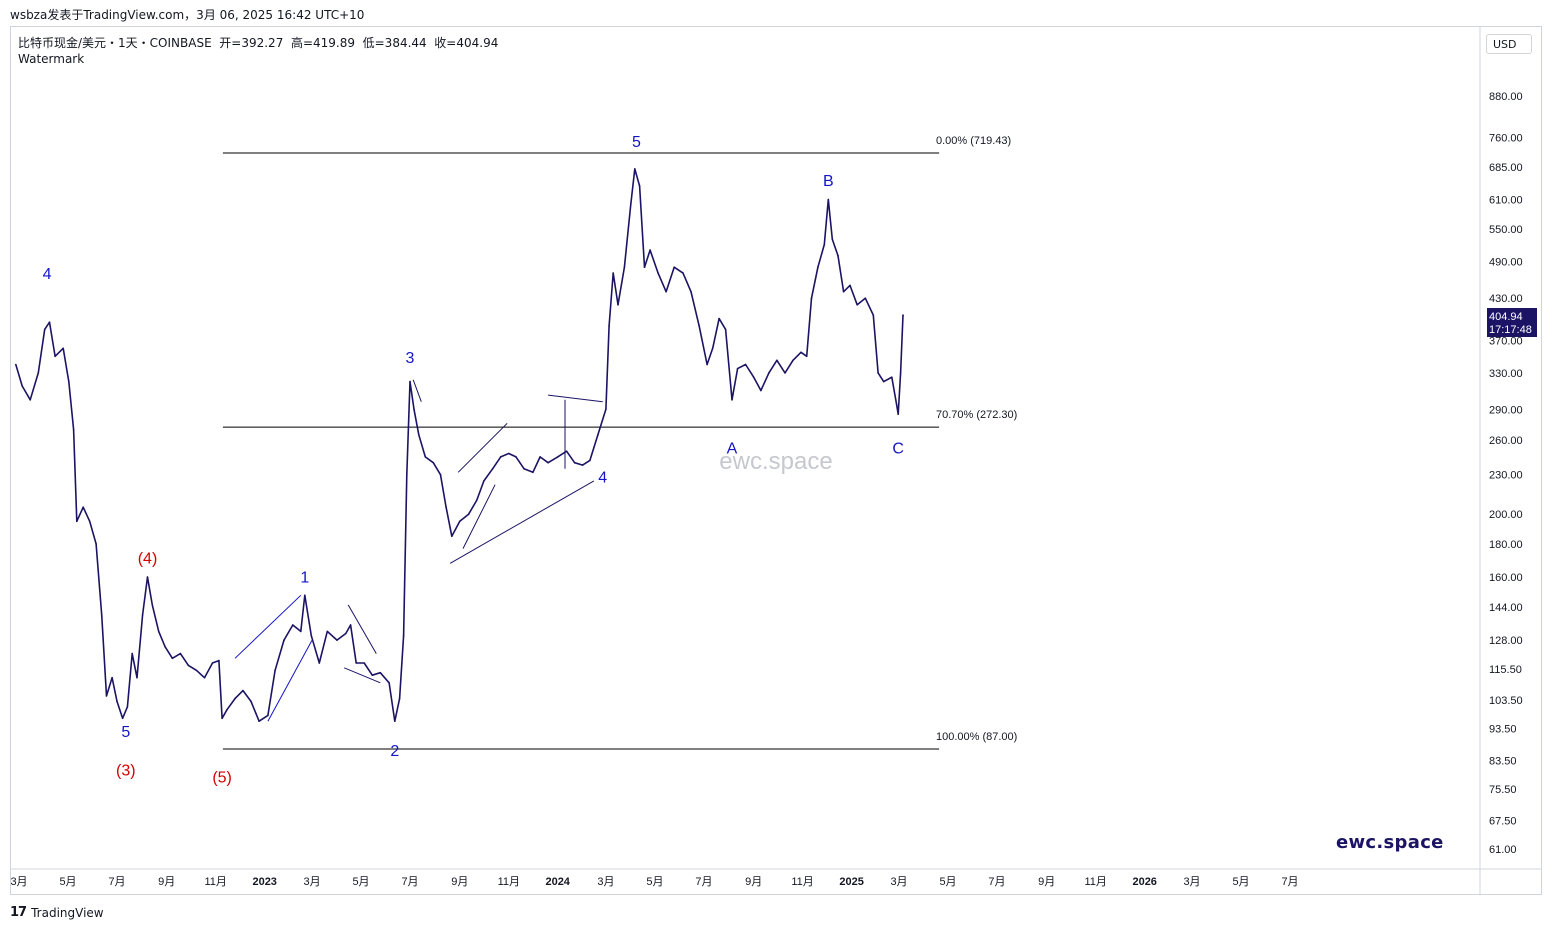 This screenshot has width=1552, height=931. What do you see at coordinates (1506, 641) in the screenshot?
I see `price-tick-label: 128.00` at bounding box center [1506, 641].